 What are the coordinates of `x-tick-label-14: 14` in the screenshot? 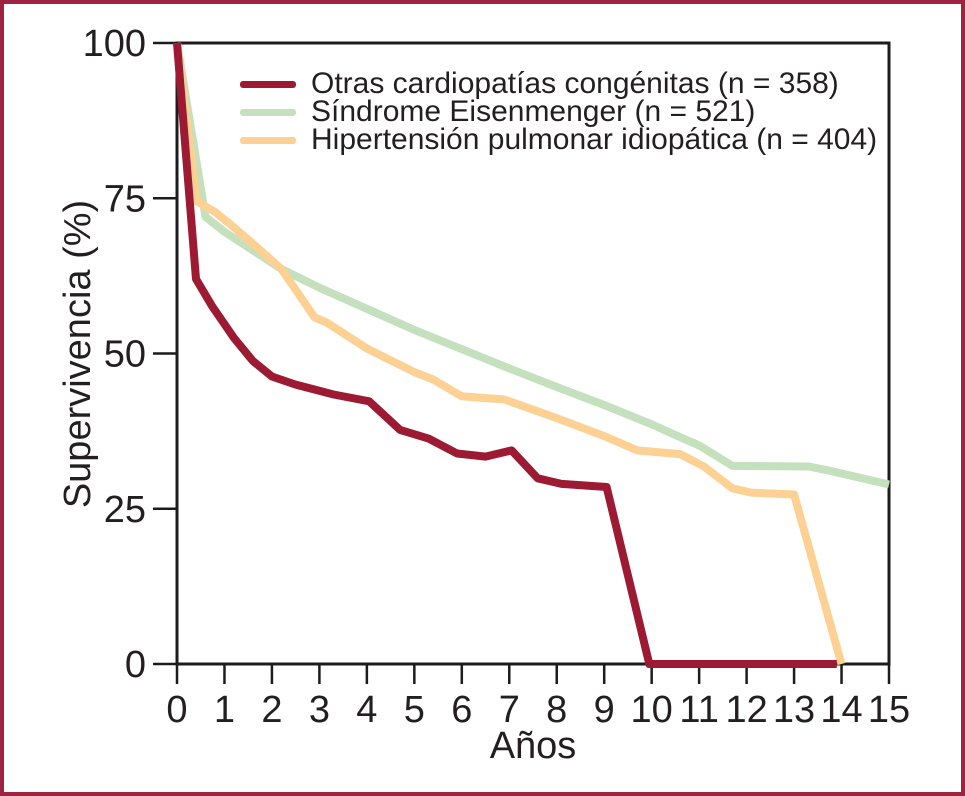 It's located at (841, 710).